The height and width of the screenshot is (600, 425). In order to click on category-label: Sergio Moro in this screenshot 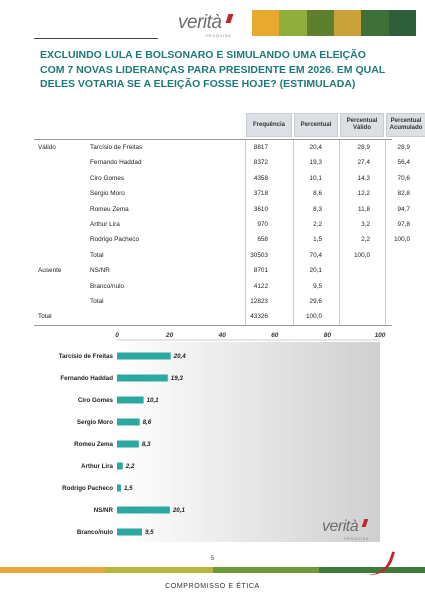, I will do `click(95, 422)`.